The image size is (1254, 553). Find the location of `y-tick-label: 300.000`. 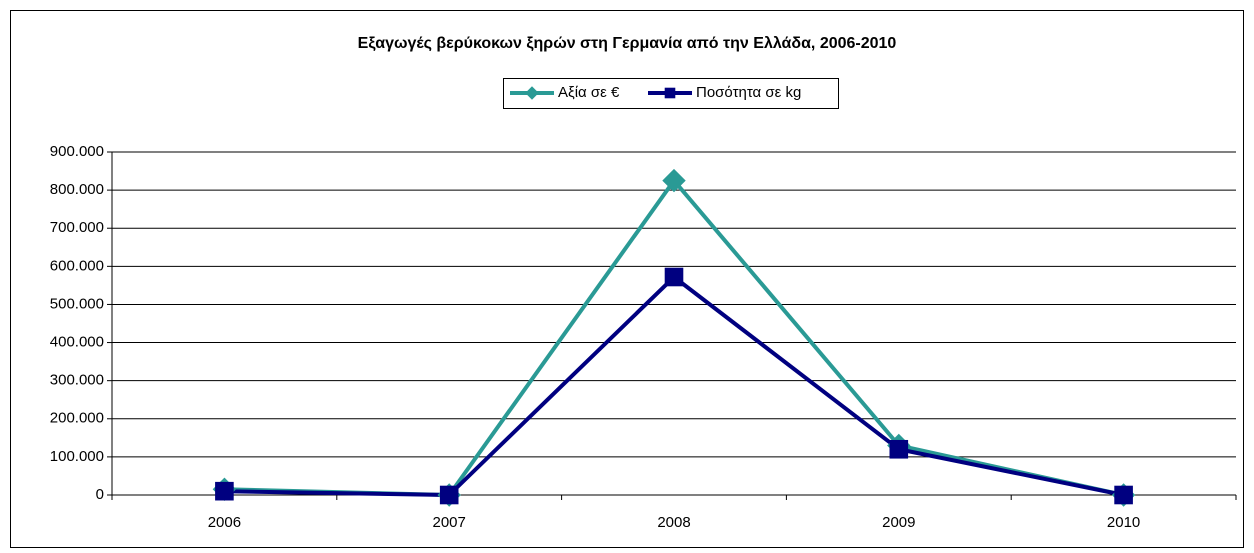

y-tick-label: 300.000 is located at coordinates (77, 380).